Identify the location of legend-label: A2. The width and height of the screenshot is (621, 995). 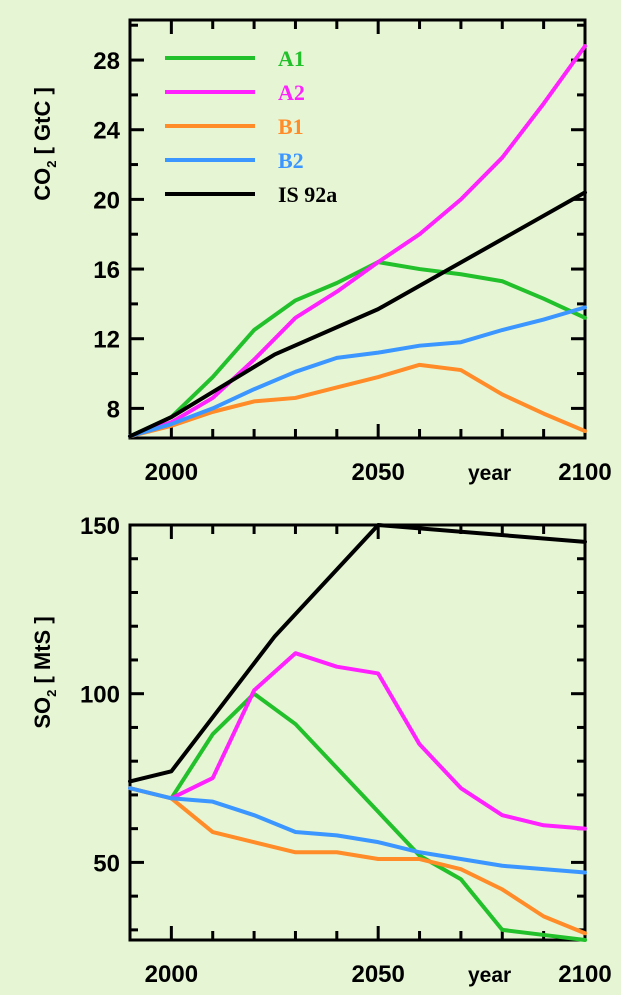
(291, 92).